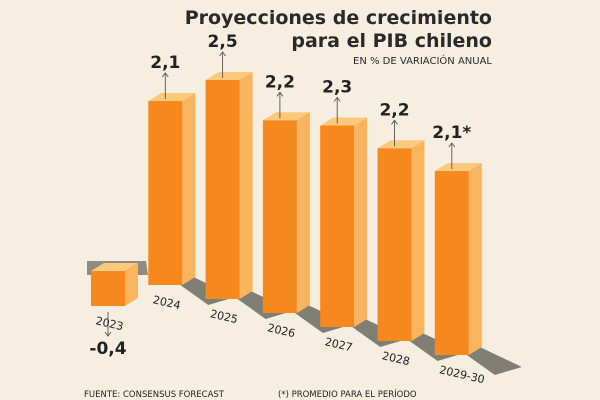  What do you see at coordinates (462, 374) in the screenshot?
I see `year-label: 2029-30` at bounding box center [462, 374].